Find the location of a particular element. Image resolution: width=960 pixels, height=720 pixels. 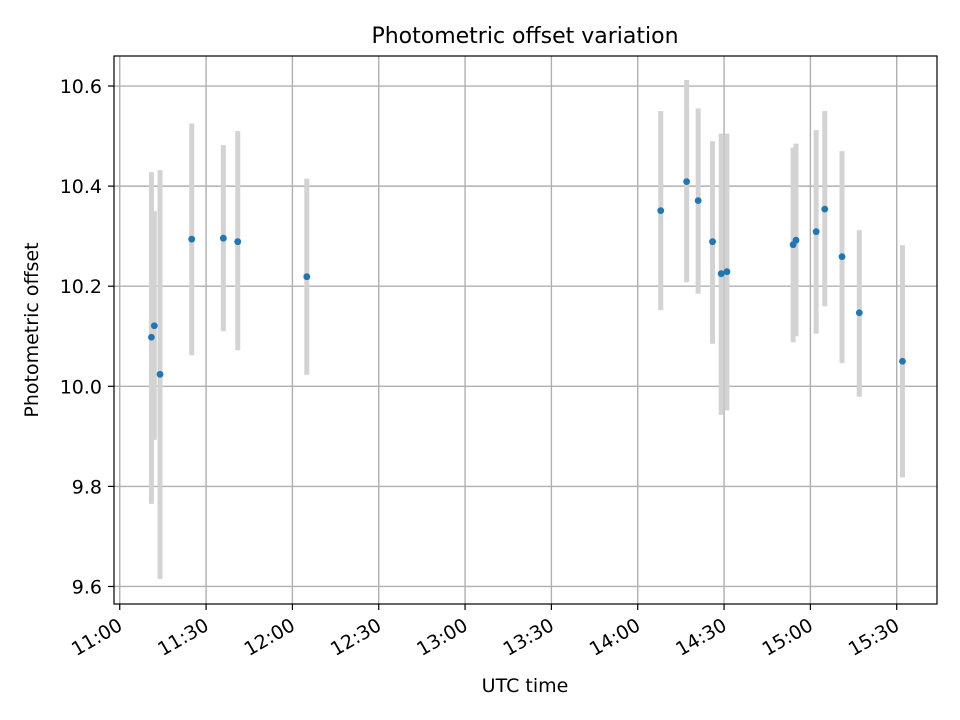

y-axis-ticks: 9.6 9.8 10.0 10.2 10.4 10.6 is located at coordinates (87, 337).